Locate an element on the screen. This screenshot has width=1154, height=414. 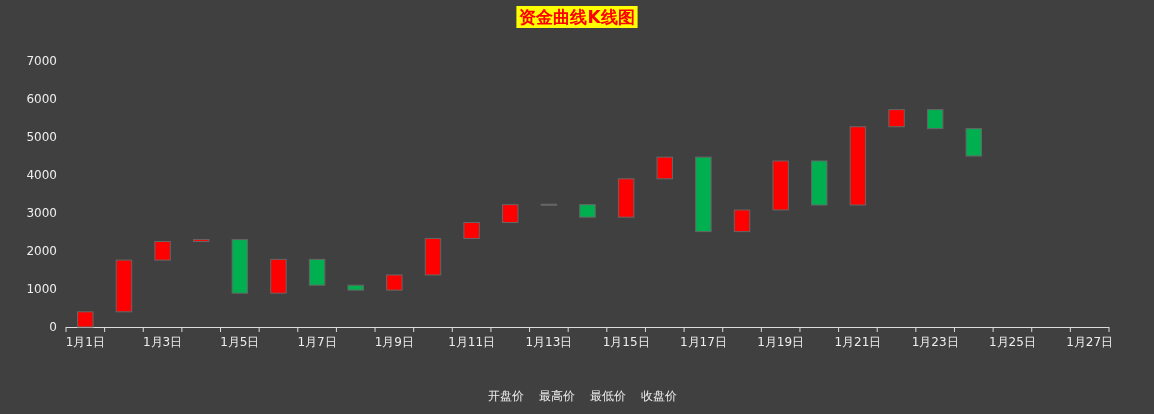
x-tick-label: 1月19日 is located at coordinates (781, 342).